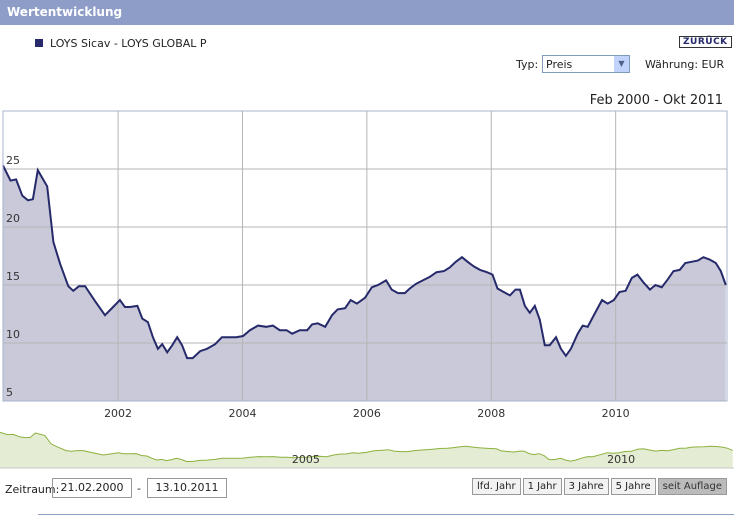 This screenshot has height=518, width=734. I want to click on date-to: 13.10.2011, so click(187, 488).